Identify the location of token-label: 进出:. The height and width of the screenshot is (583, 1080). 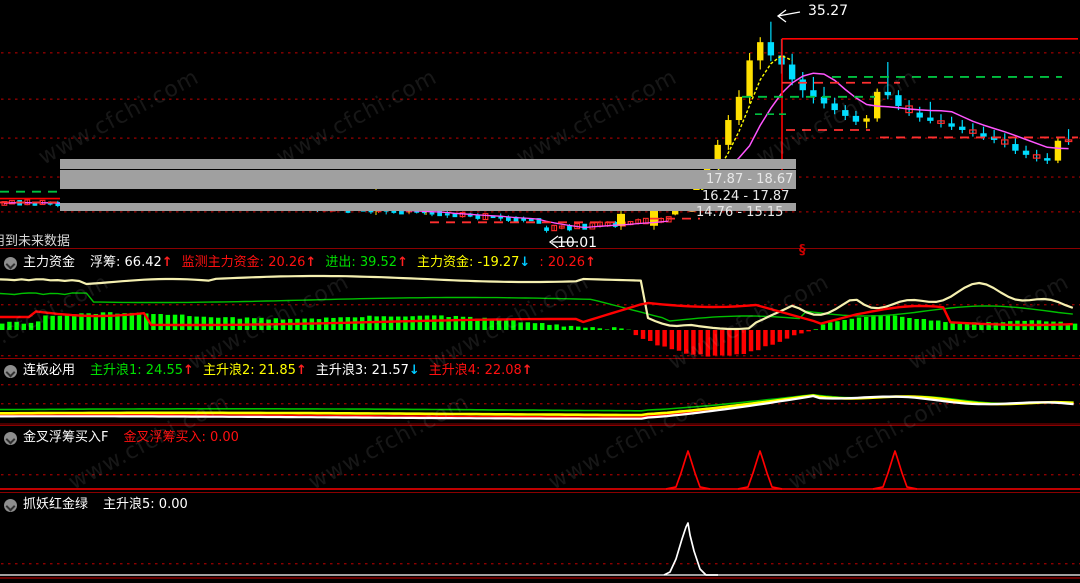
(340, 262).